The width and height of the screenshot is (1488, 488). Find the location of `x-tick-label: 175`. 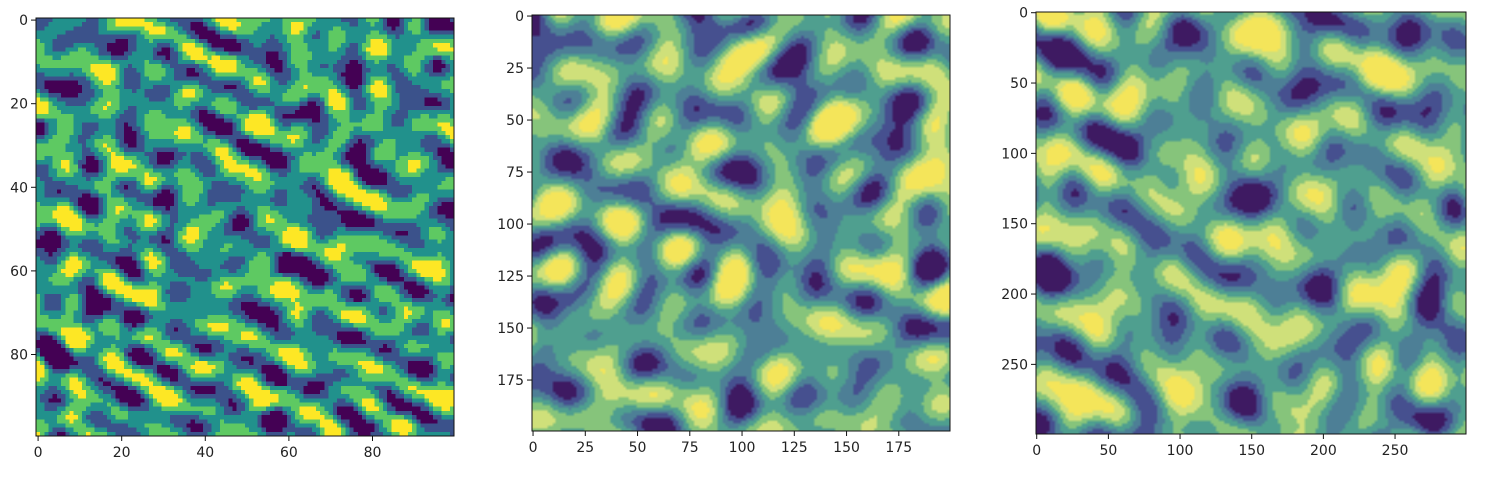

x-tick-label: 175 is located at coordinates (898, 448).